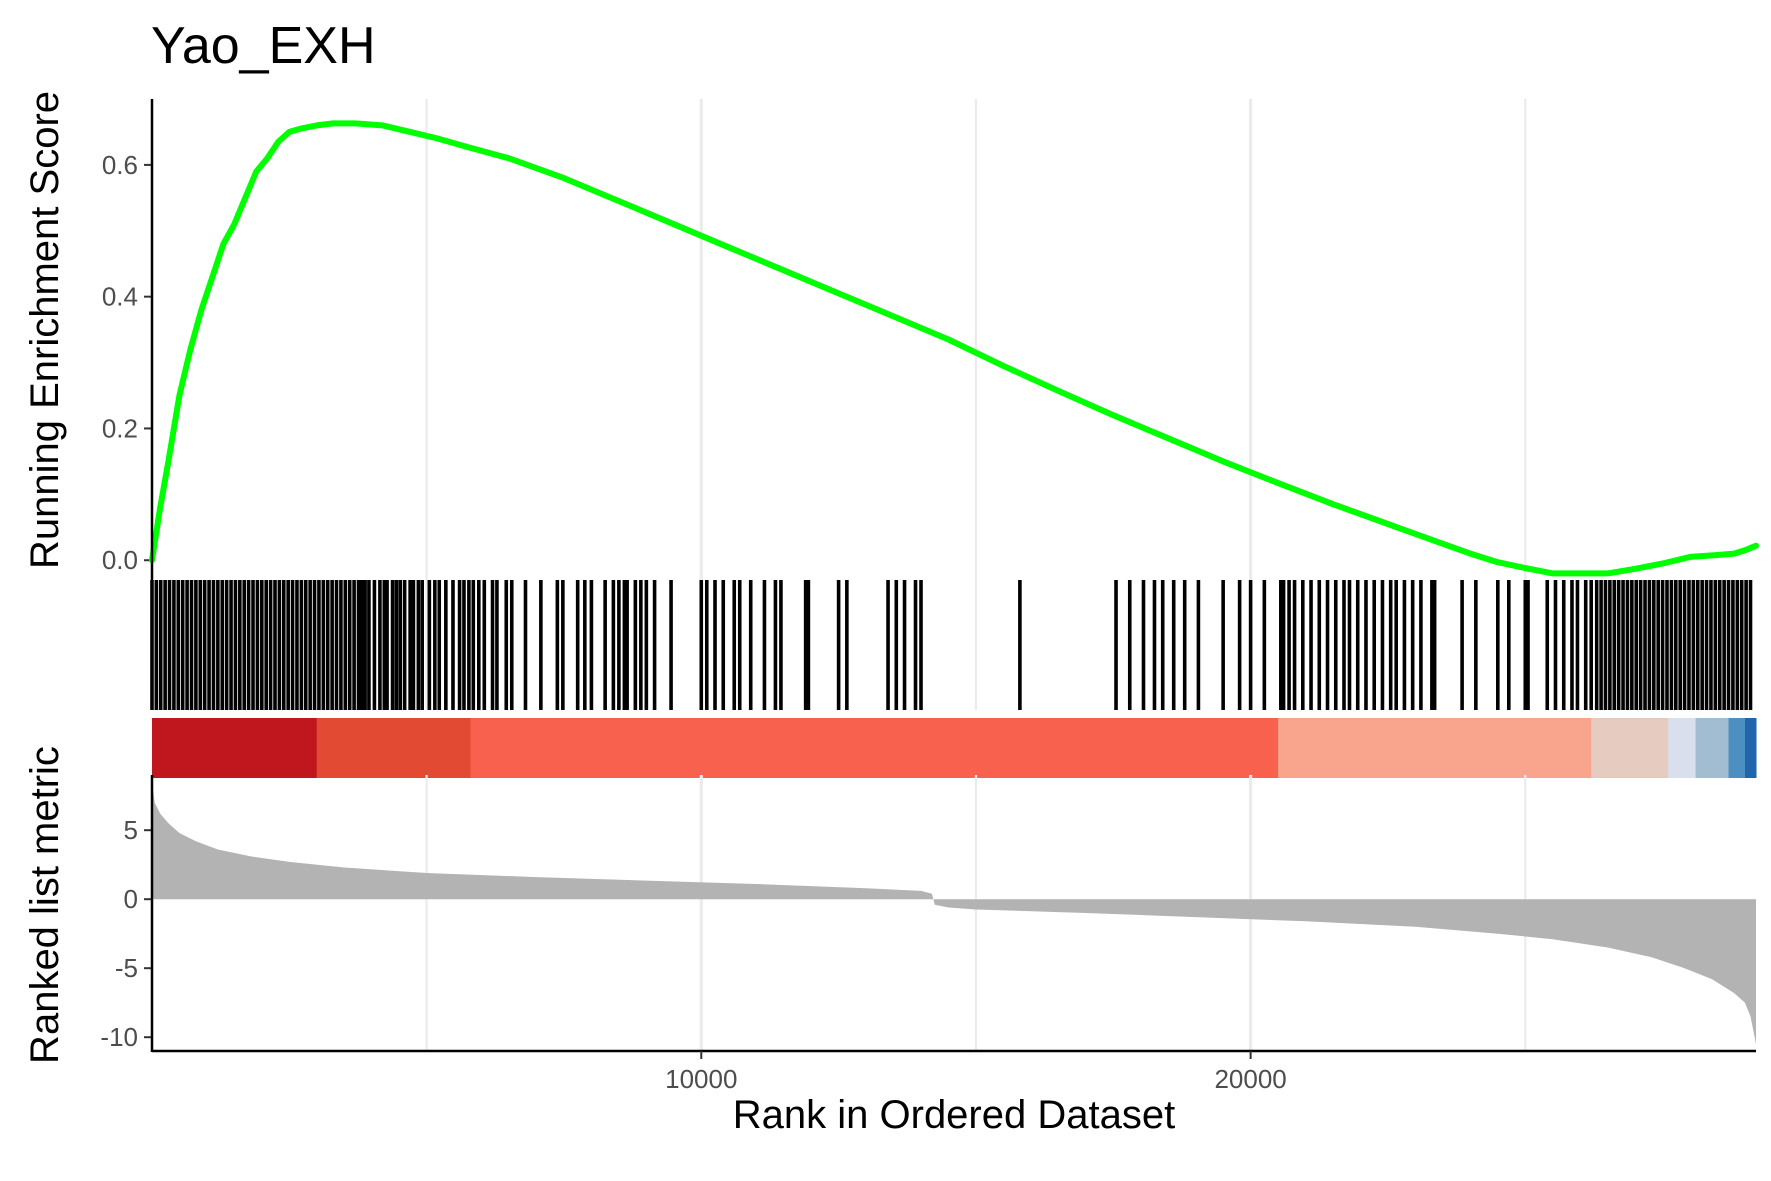  I want to click on gene-hit-marks, so click(951, 645).